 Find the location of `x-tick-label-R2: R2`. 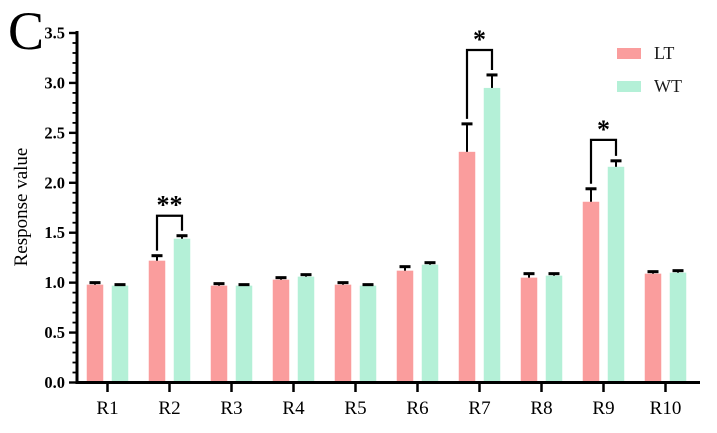

x-tick-label-R2: R2 is located at coordinates (169, 408).